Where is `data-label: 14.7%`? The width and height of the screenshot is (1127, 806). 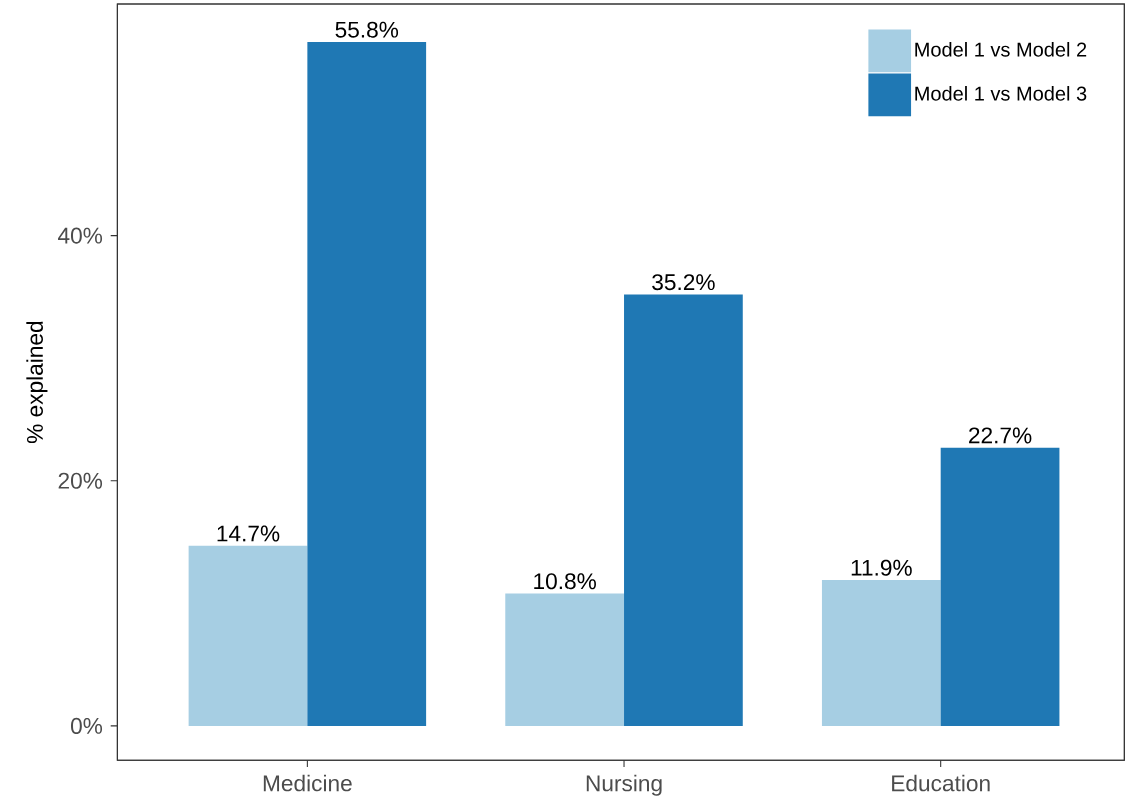
data-label: 14.7% is located at coordinates (248, 533).